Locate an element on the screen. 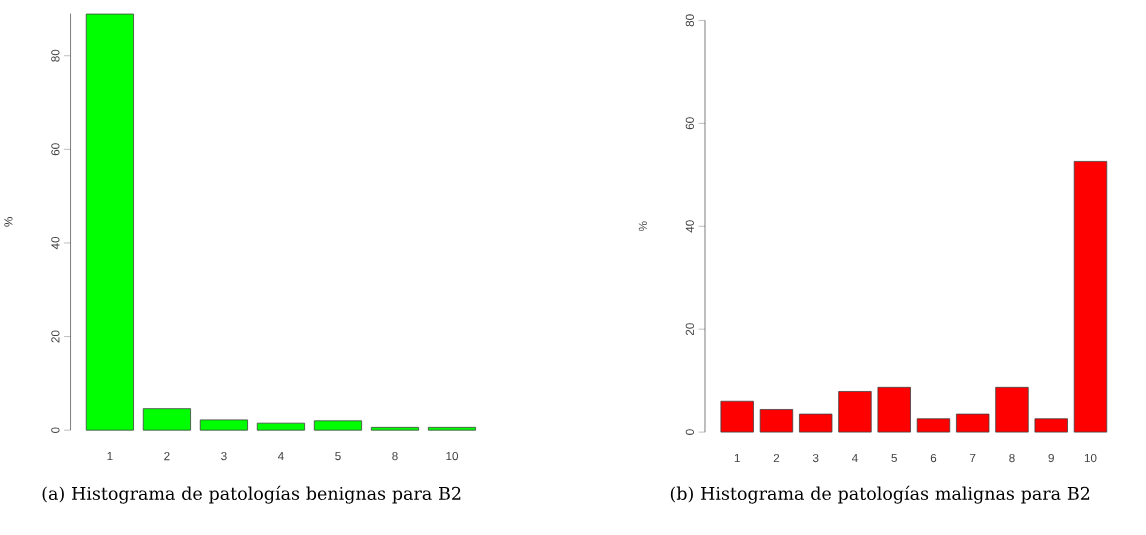  x-tick-label: 6 is located at coordinates (933, 458).